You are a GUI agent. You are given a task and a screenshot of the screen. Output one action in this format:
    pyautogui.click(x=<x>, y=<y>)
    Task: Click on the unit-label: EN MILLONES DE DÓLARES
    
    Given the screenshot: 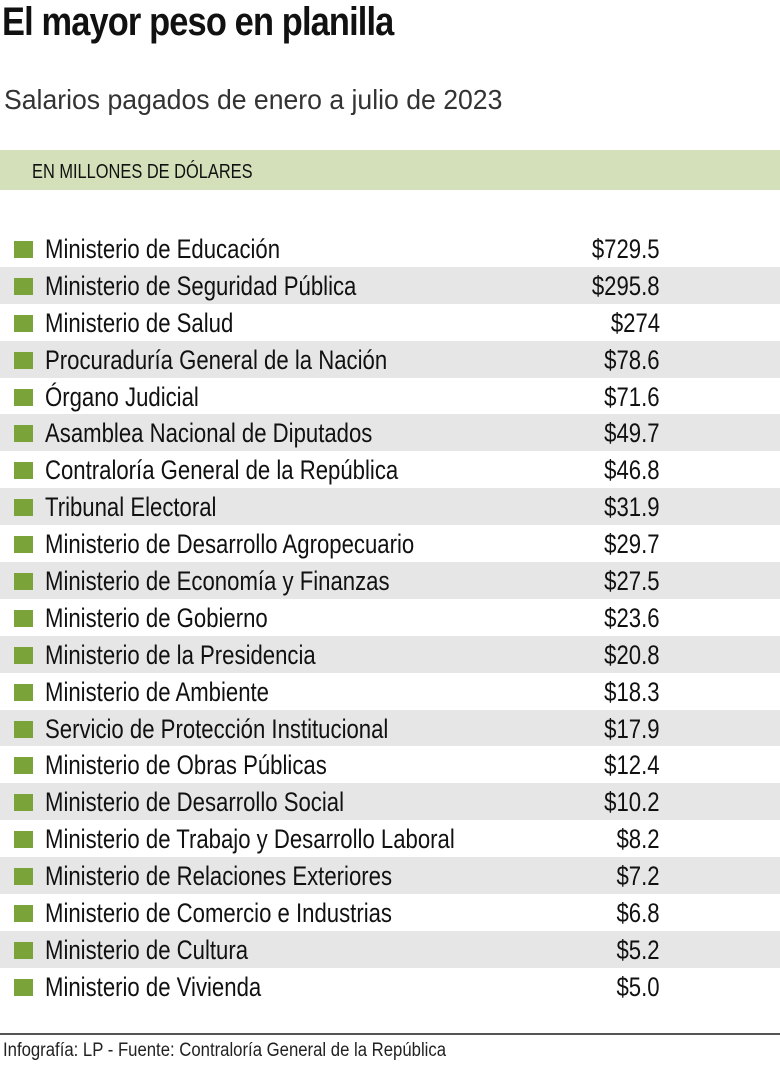 What is the action you would take?
    pyautogui.click(x=166, y=172)
    